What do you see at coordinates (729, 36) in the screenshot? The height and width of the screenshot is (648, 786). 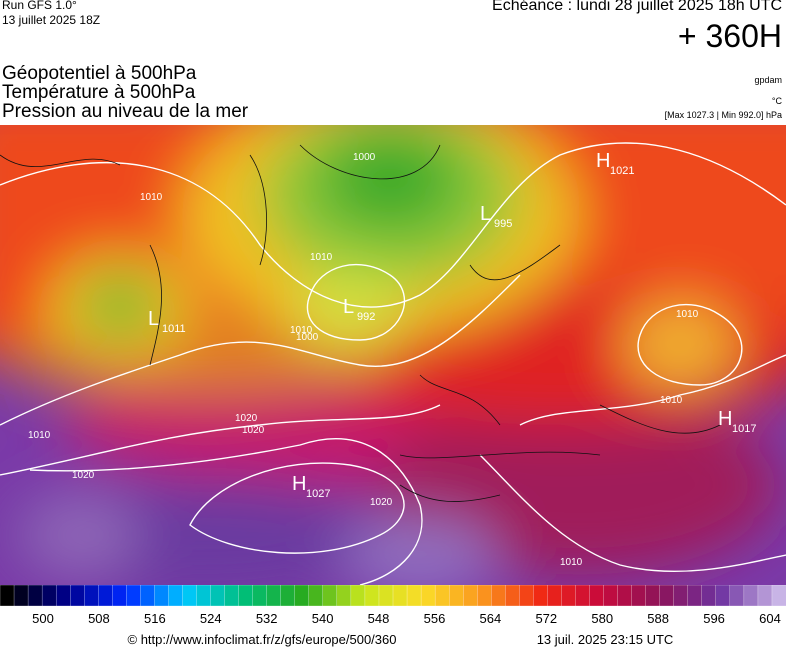 I see `lead-time: + 360H` at bounding box center [729, 36].